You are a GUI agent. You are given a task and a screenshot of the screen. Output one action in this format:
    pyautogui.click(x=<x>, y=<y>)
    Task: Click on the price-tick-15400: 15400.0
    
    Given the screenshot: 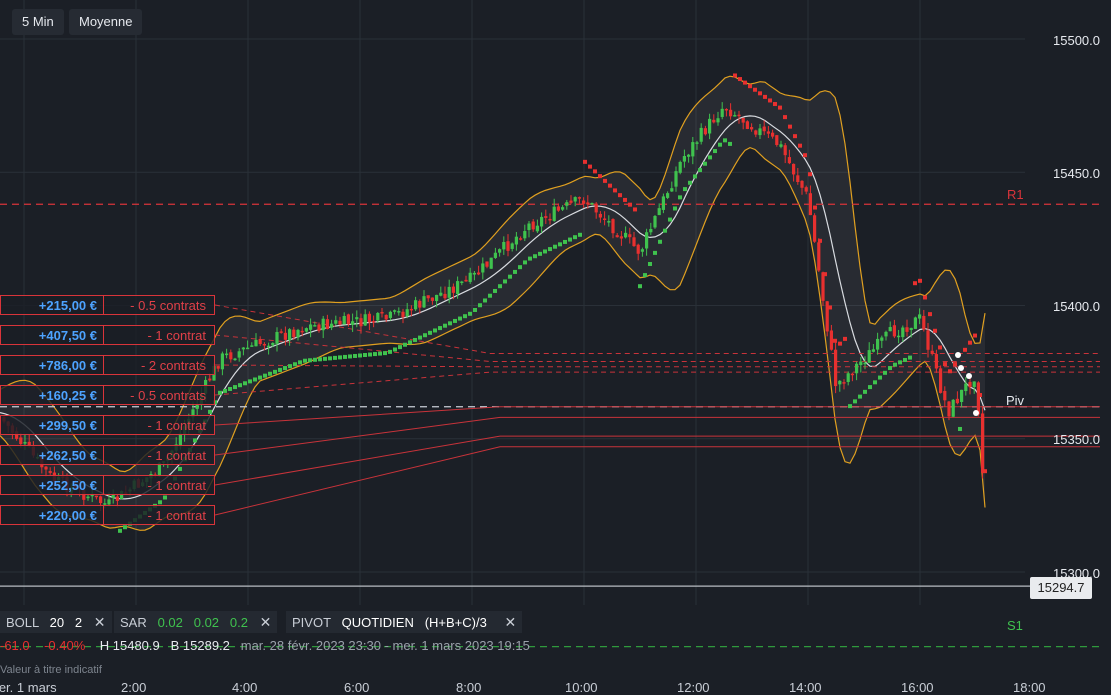 What is the action you would take?
    pyautogui.click(x=1076, y=306)
    